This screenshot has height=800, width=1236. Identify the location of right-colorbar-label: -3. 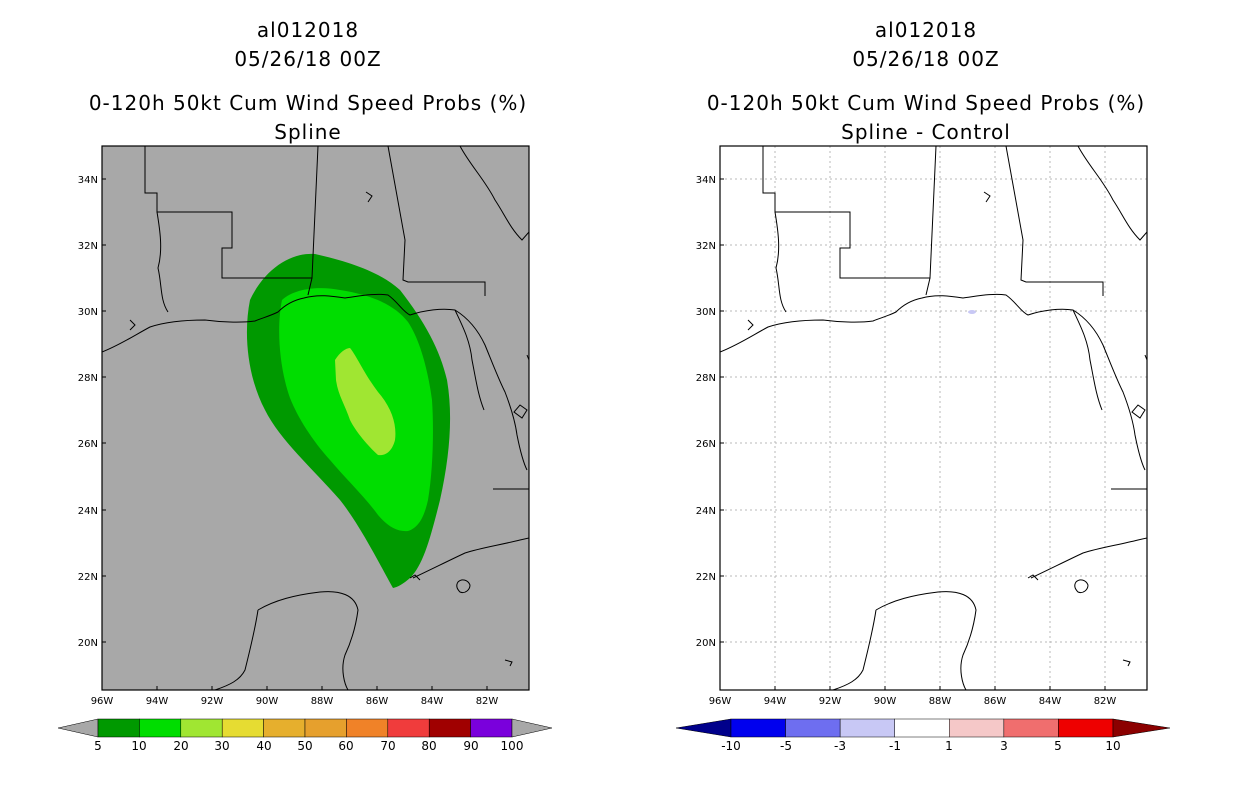
(840, 746).